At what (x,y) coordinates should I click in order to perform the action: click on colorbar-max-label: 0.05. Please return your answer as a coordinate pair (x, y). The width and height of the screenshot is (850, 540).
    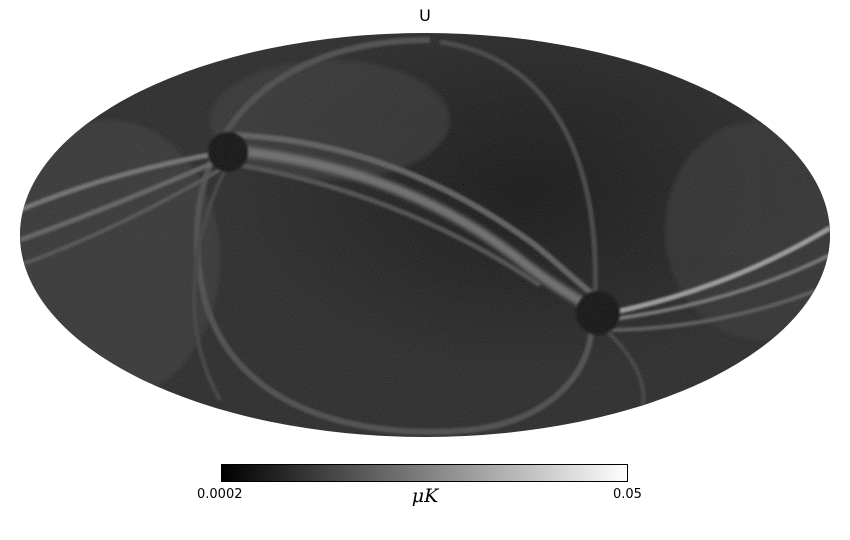
    Looking at the image, I should click on (627, 494).